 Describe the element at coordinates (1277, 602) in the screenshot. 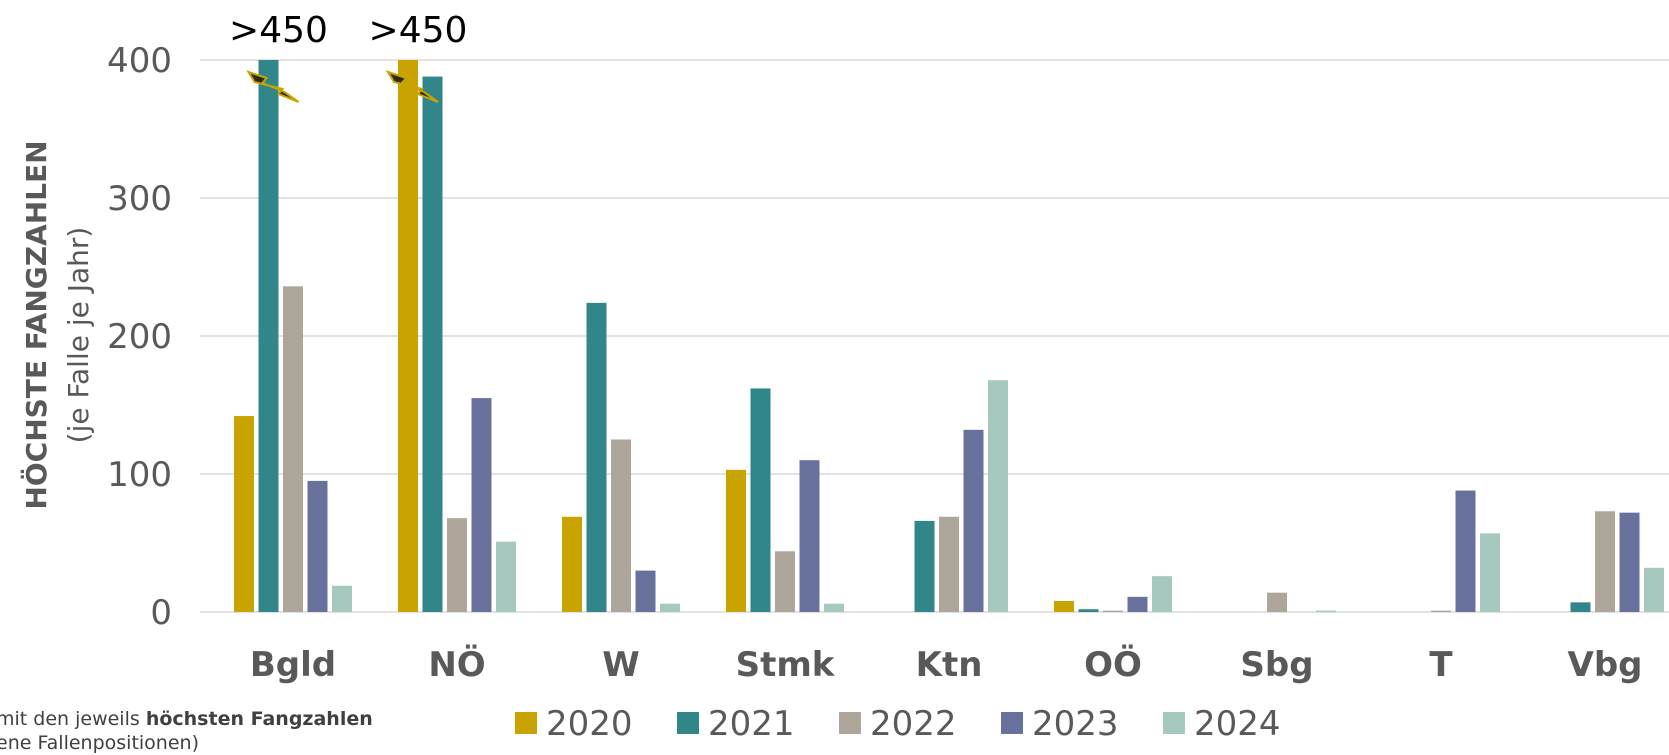

I see `bar-Sbg-2022` at that location.